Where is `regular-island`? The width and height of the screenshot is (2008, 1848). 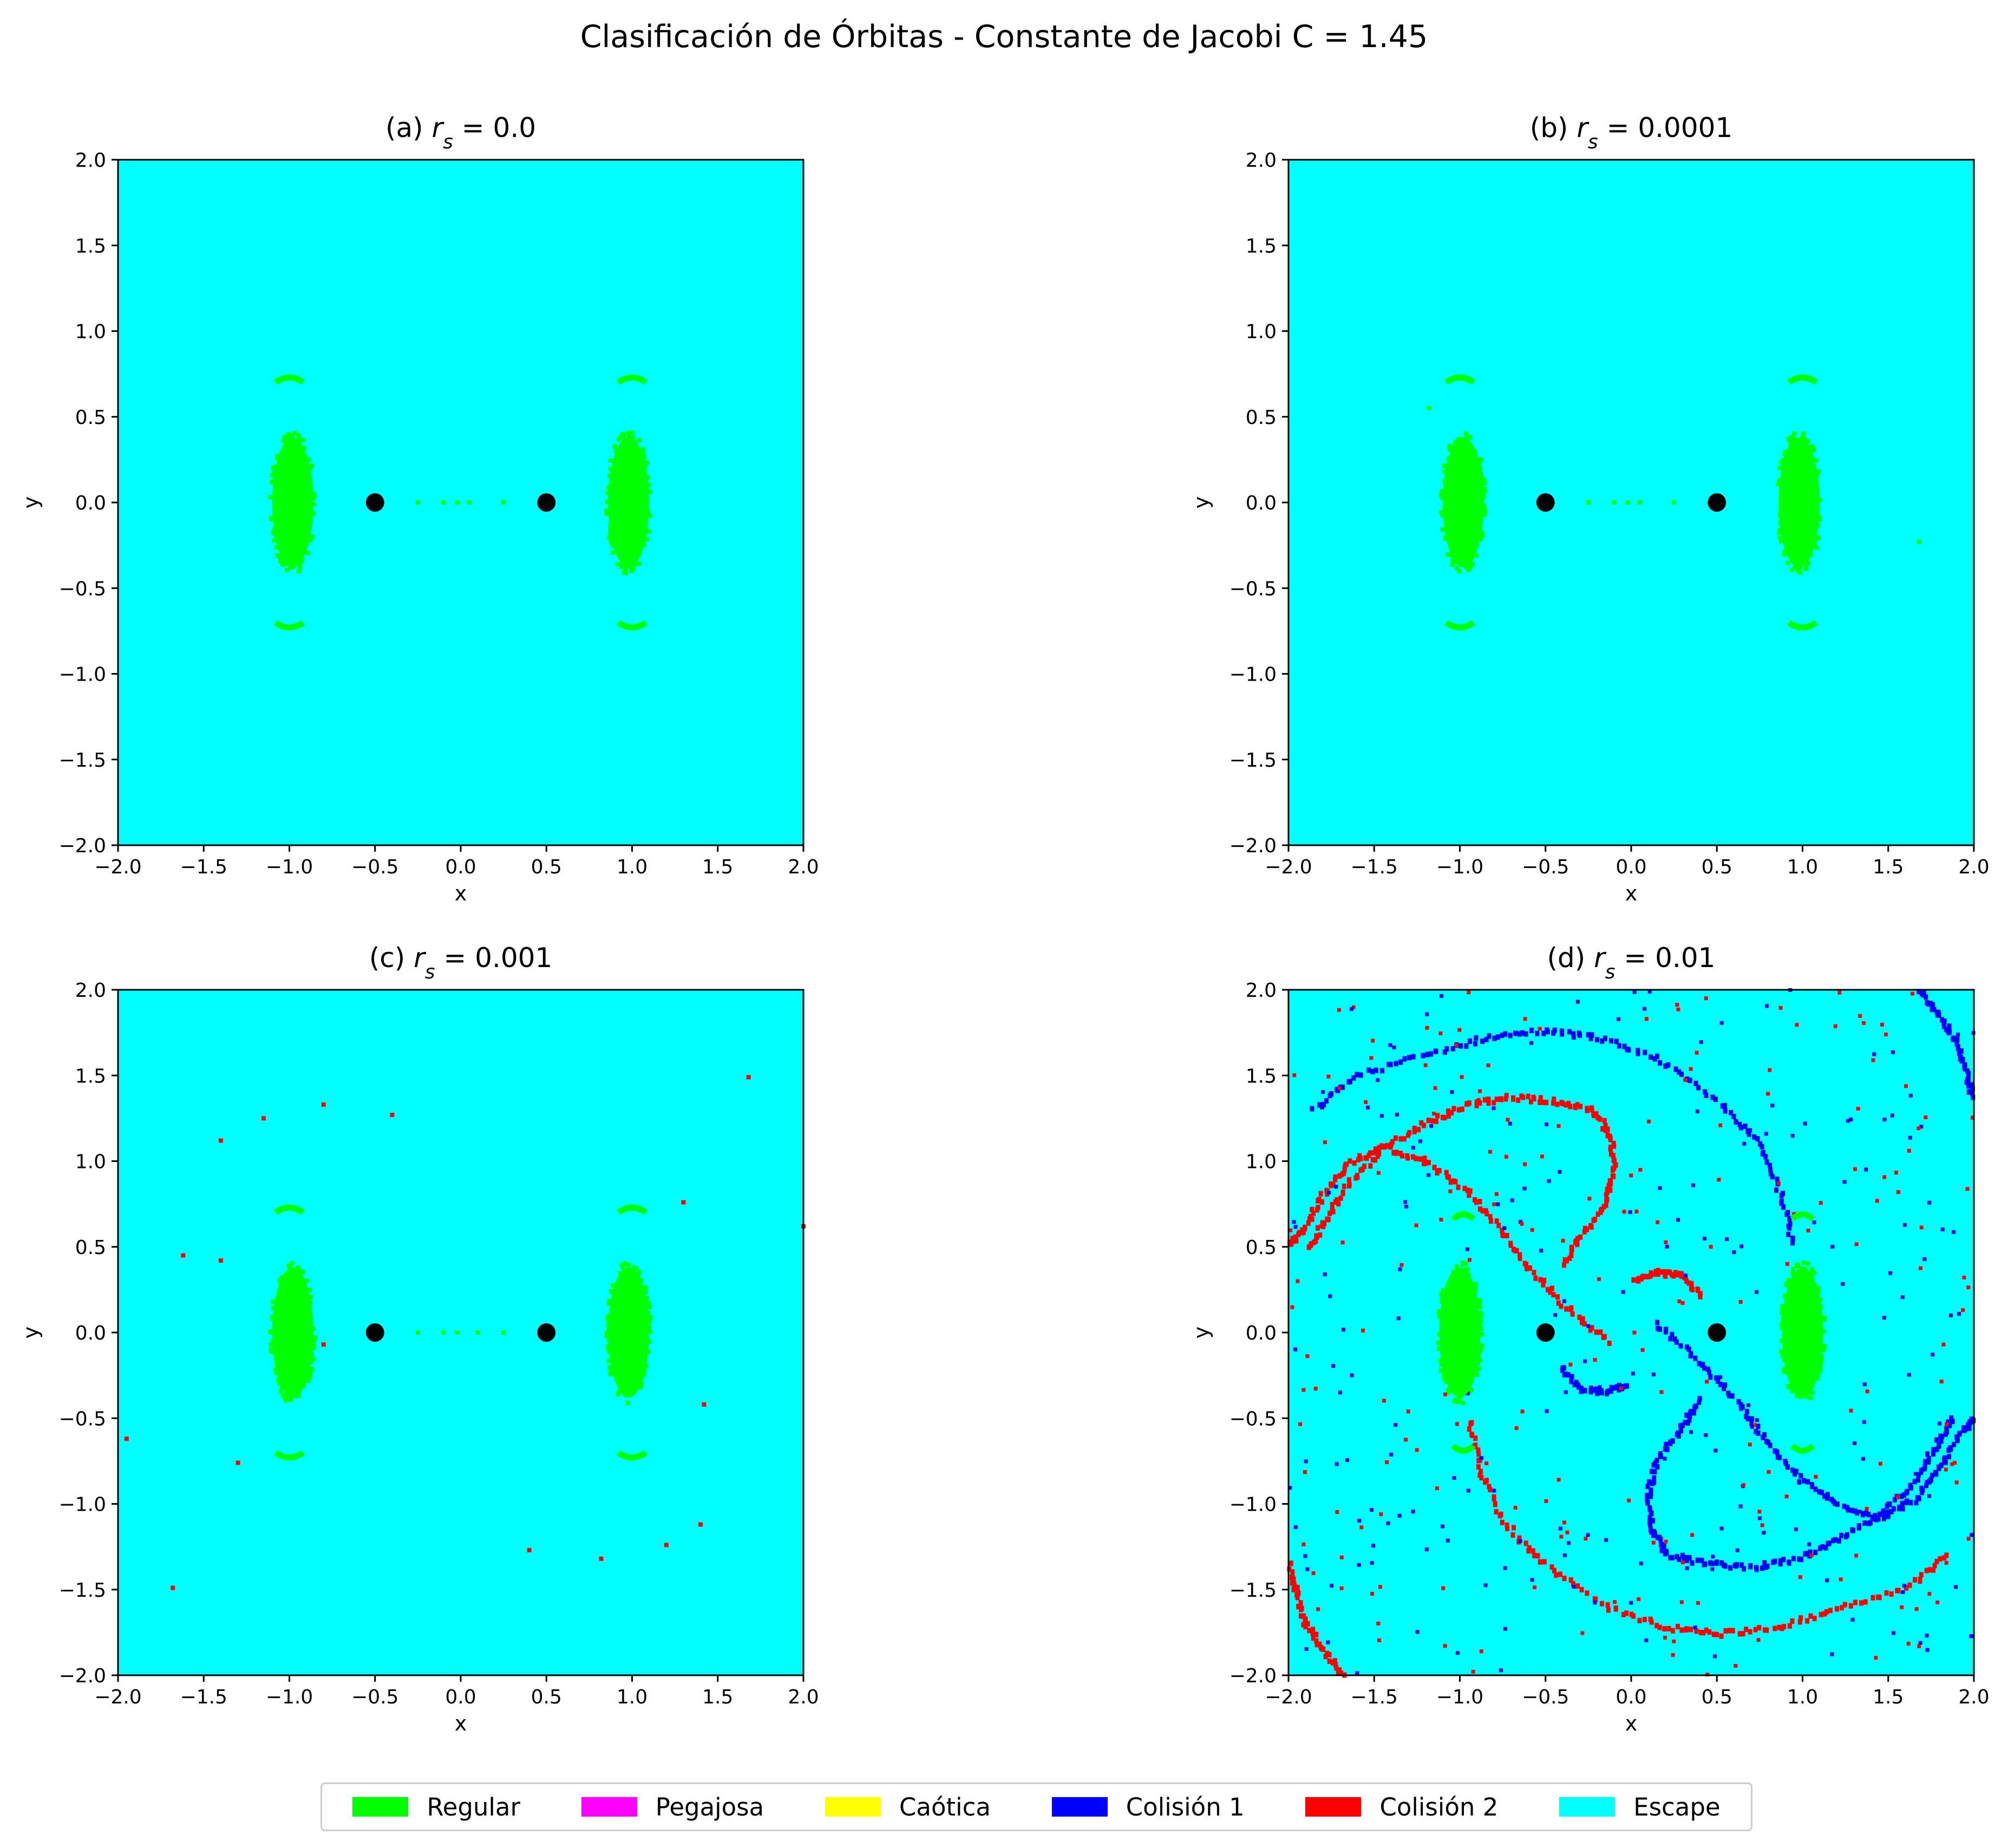 regular-island is located at coordinates (629, 503).